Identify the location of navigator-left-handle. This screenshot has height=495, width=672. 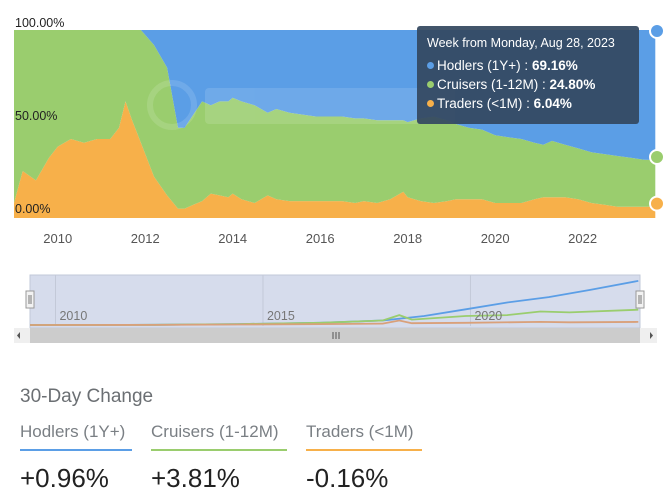
(30, 299).